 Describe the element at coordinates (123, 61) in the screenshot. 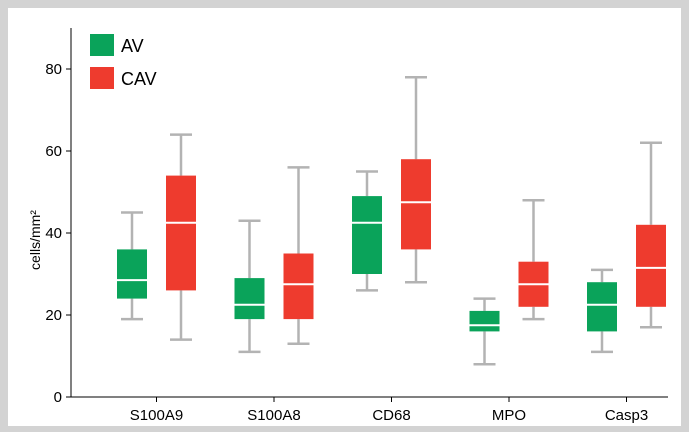

I see `legend: AV CAV` at that location.